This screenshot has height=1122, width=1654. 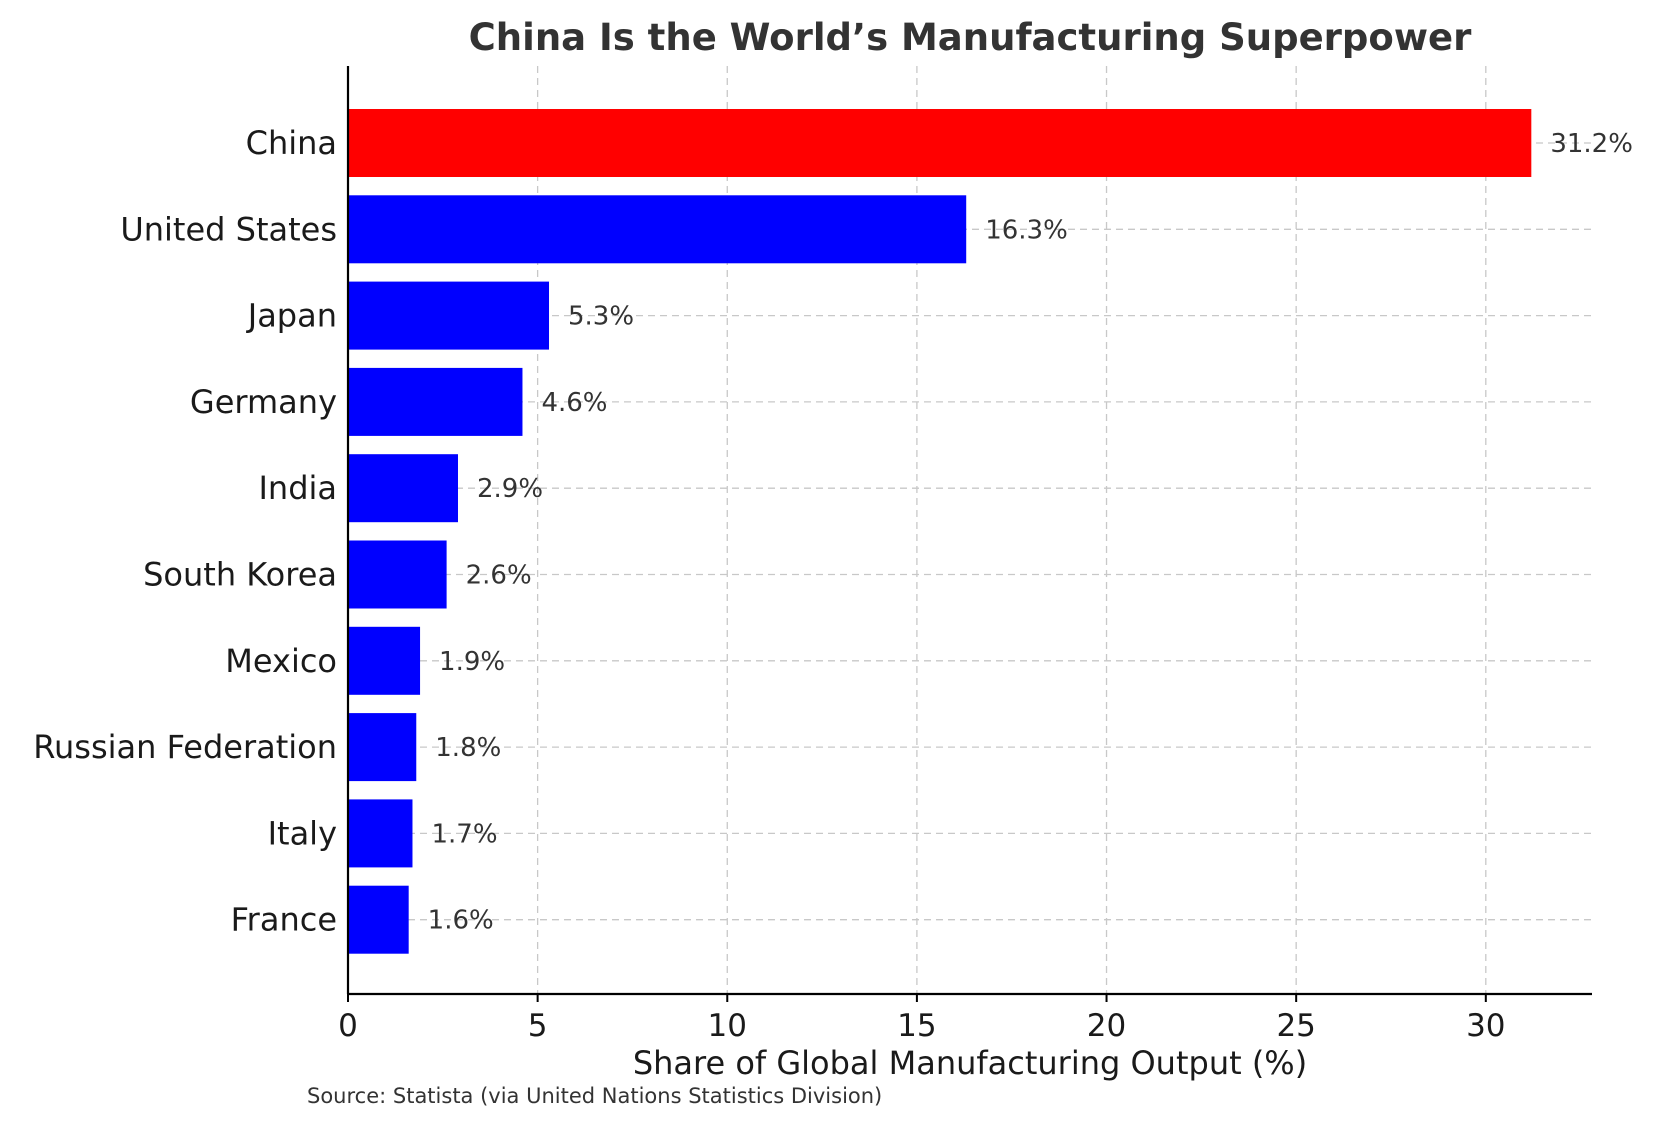 I want to click on data-label: 5.3%, so click(x=601, y=317).